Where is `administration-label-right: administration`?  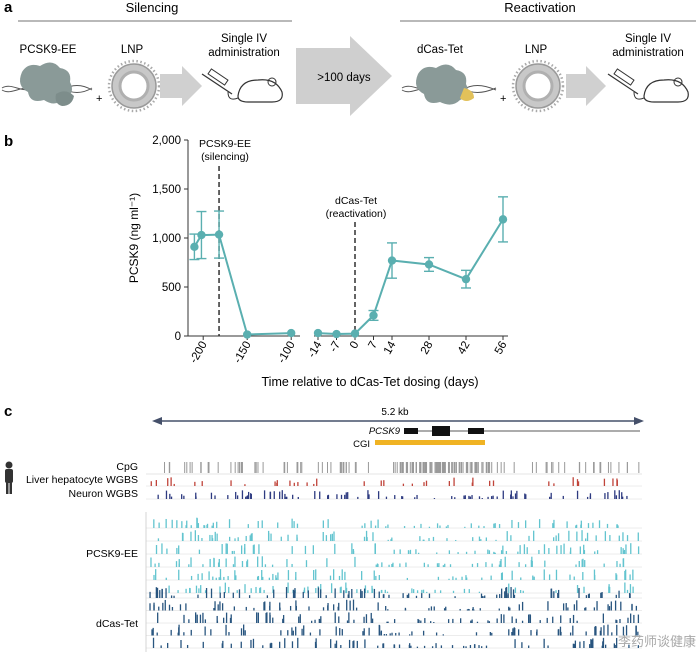 administration-label-right: administration is located at coordinates (648, 53).